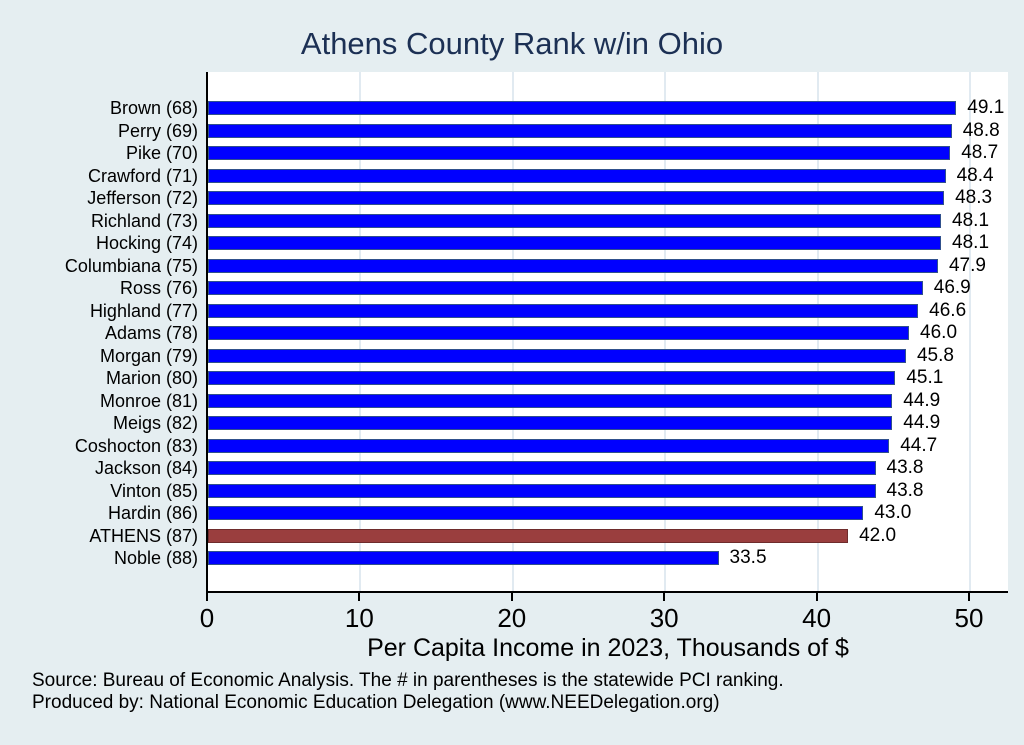  Describe the element at coordinates (143, 310) in the screenshot. I see `category-label-Highland (77): Highland (77)` at that location.